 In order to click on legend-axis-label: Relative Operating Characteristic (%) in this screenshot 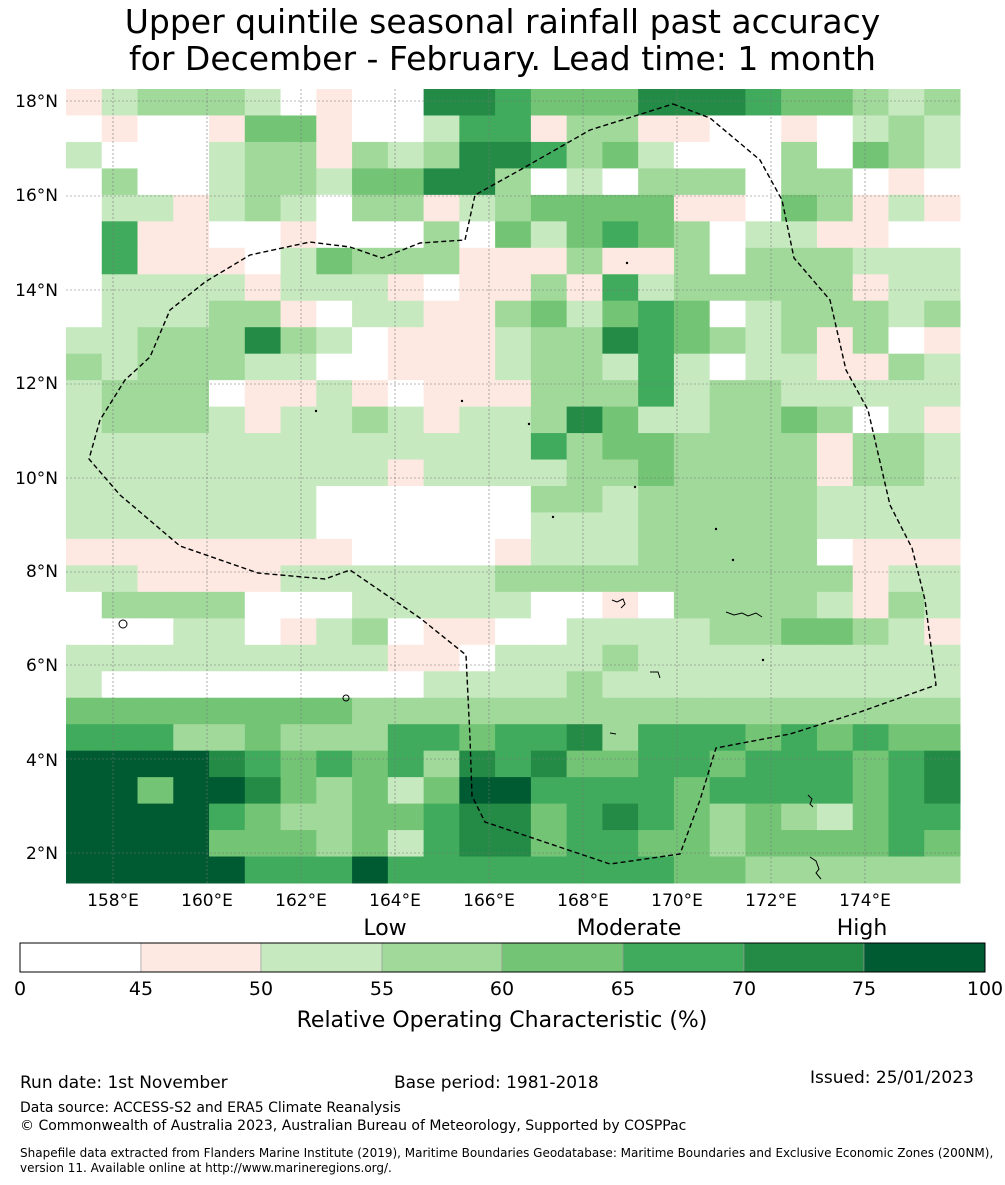, I will do `click(502, 1020)`.